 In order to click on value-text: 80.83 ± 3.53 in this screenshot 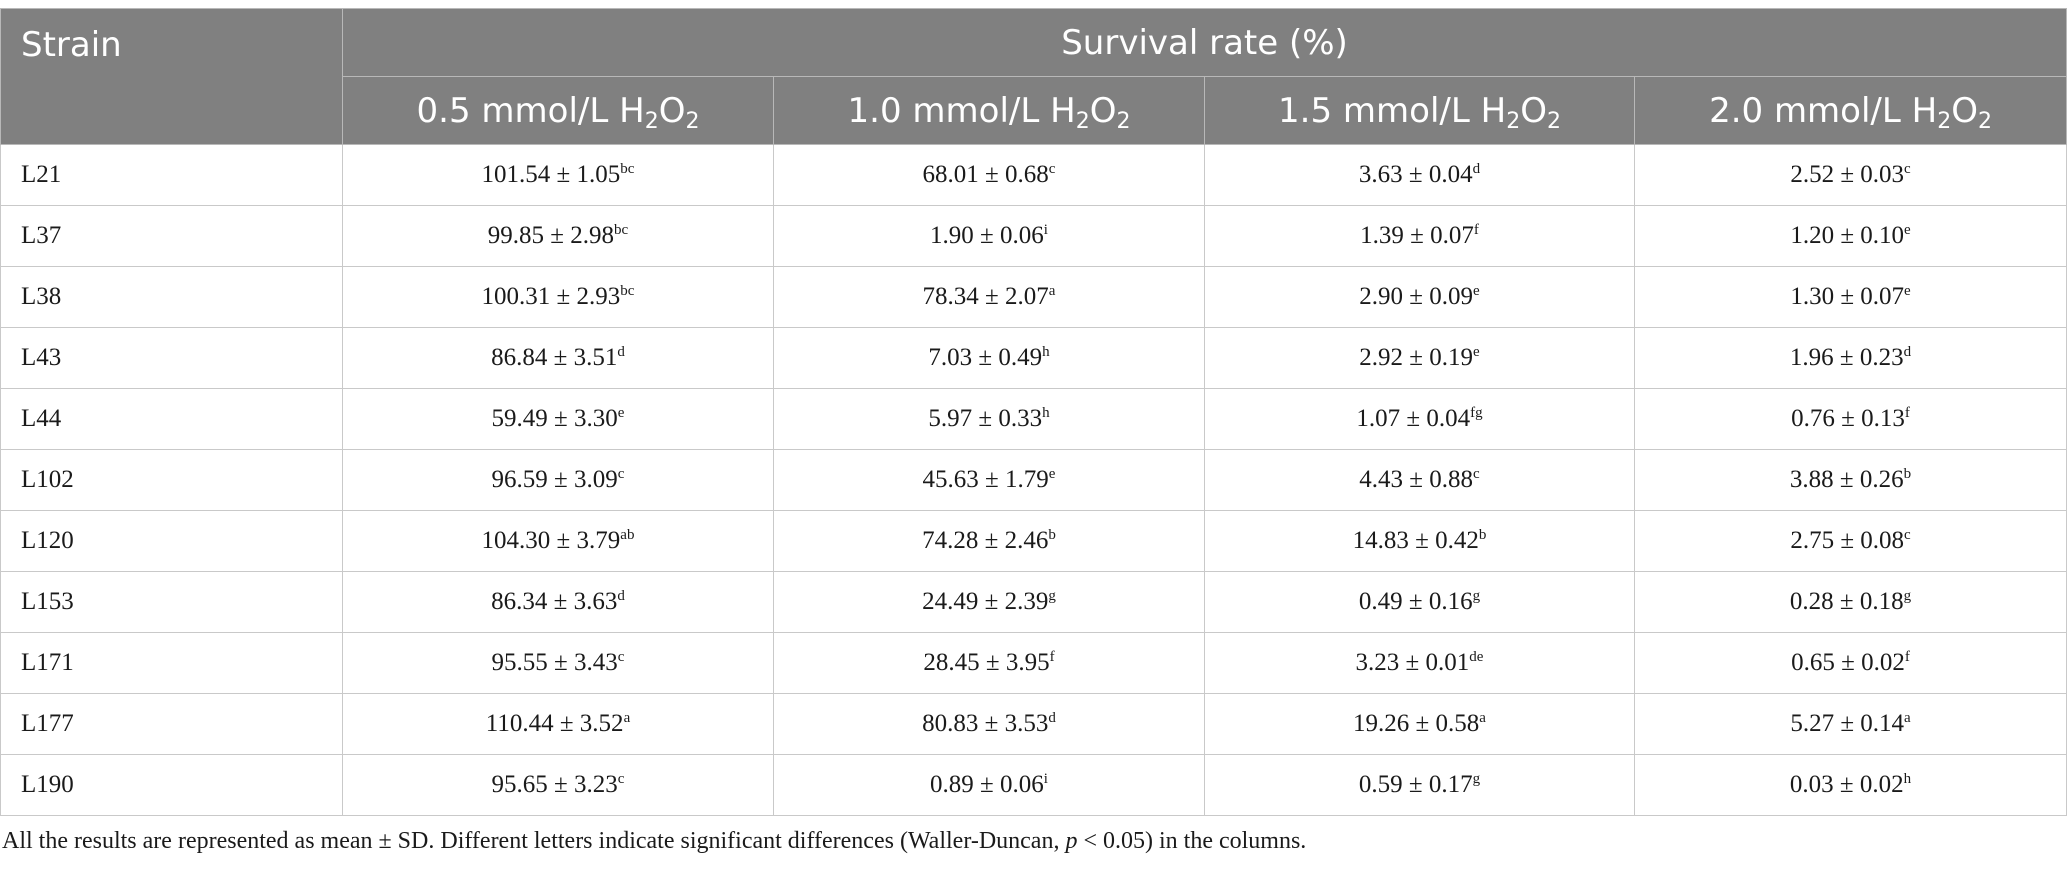, I will do `click(985, 723)`.